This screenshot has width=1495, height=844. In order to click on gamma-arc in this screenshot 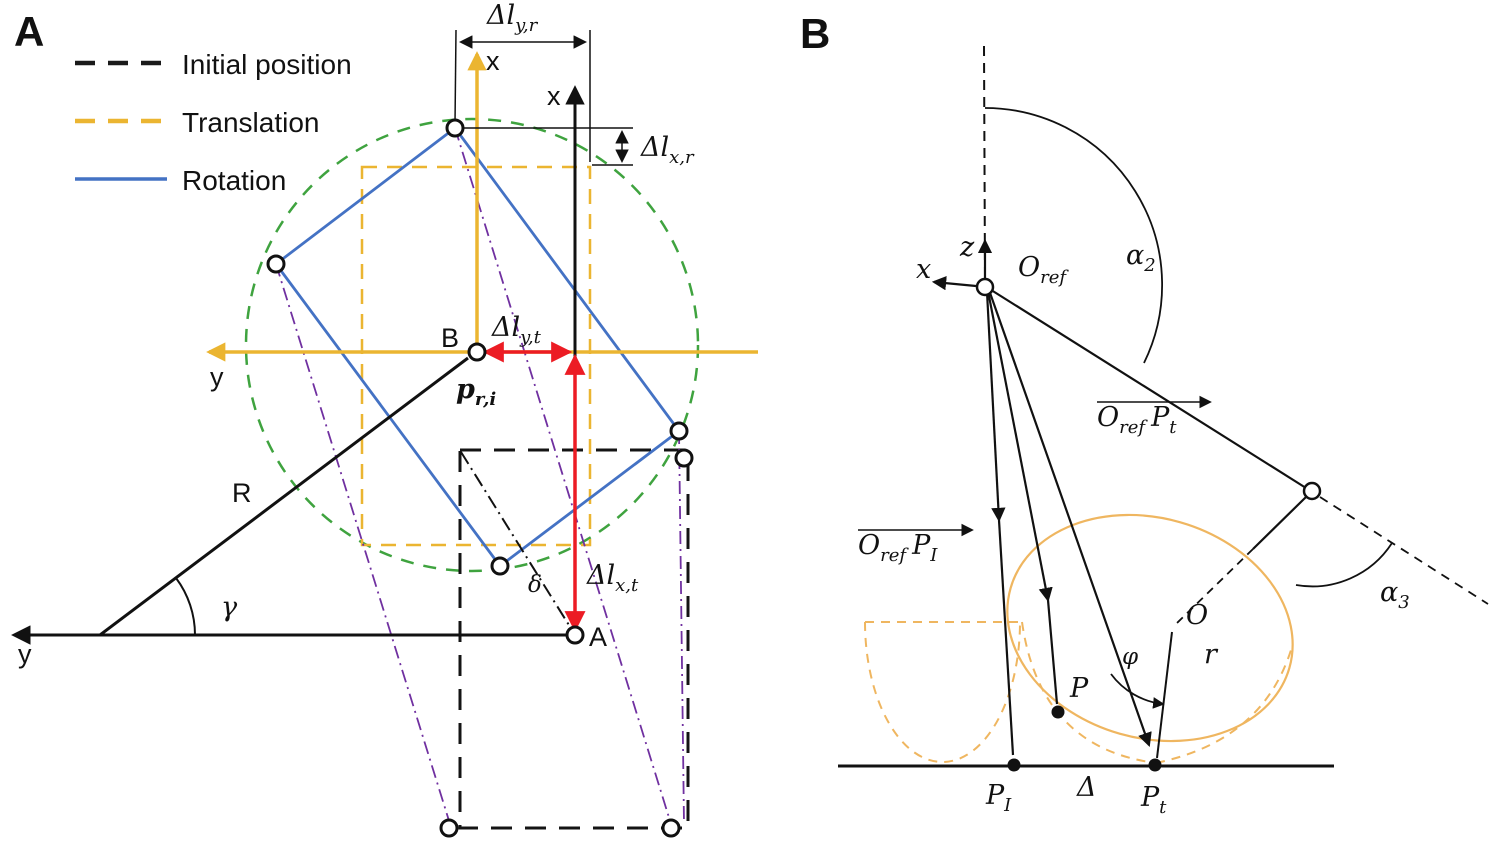, I will do `click(185, 606)`.